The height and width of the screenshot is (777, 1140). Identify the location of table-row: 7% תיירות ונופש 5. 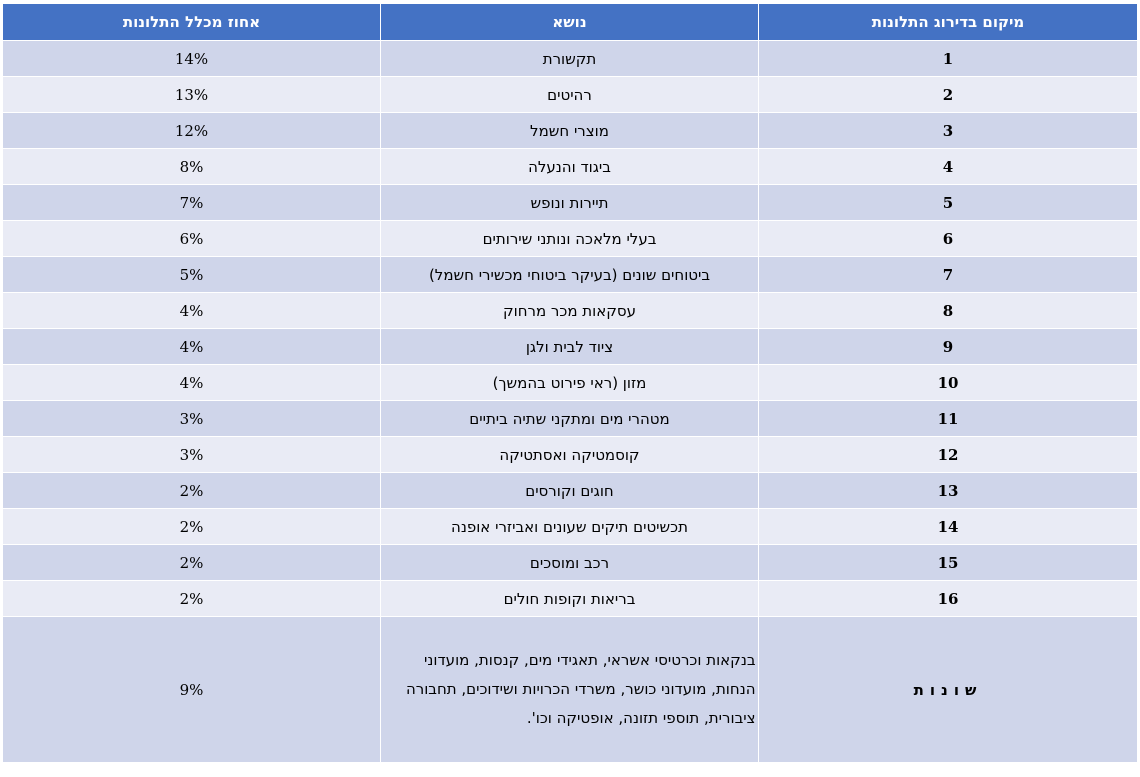
(570, 202).